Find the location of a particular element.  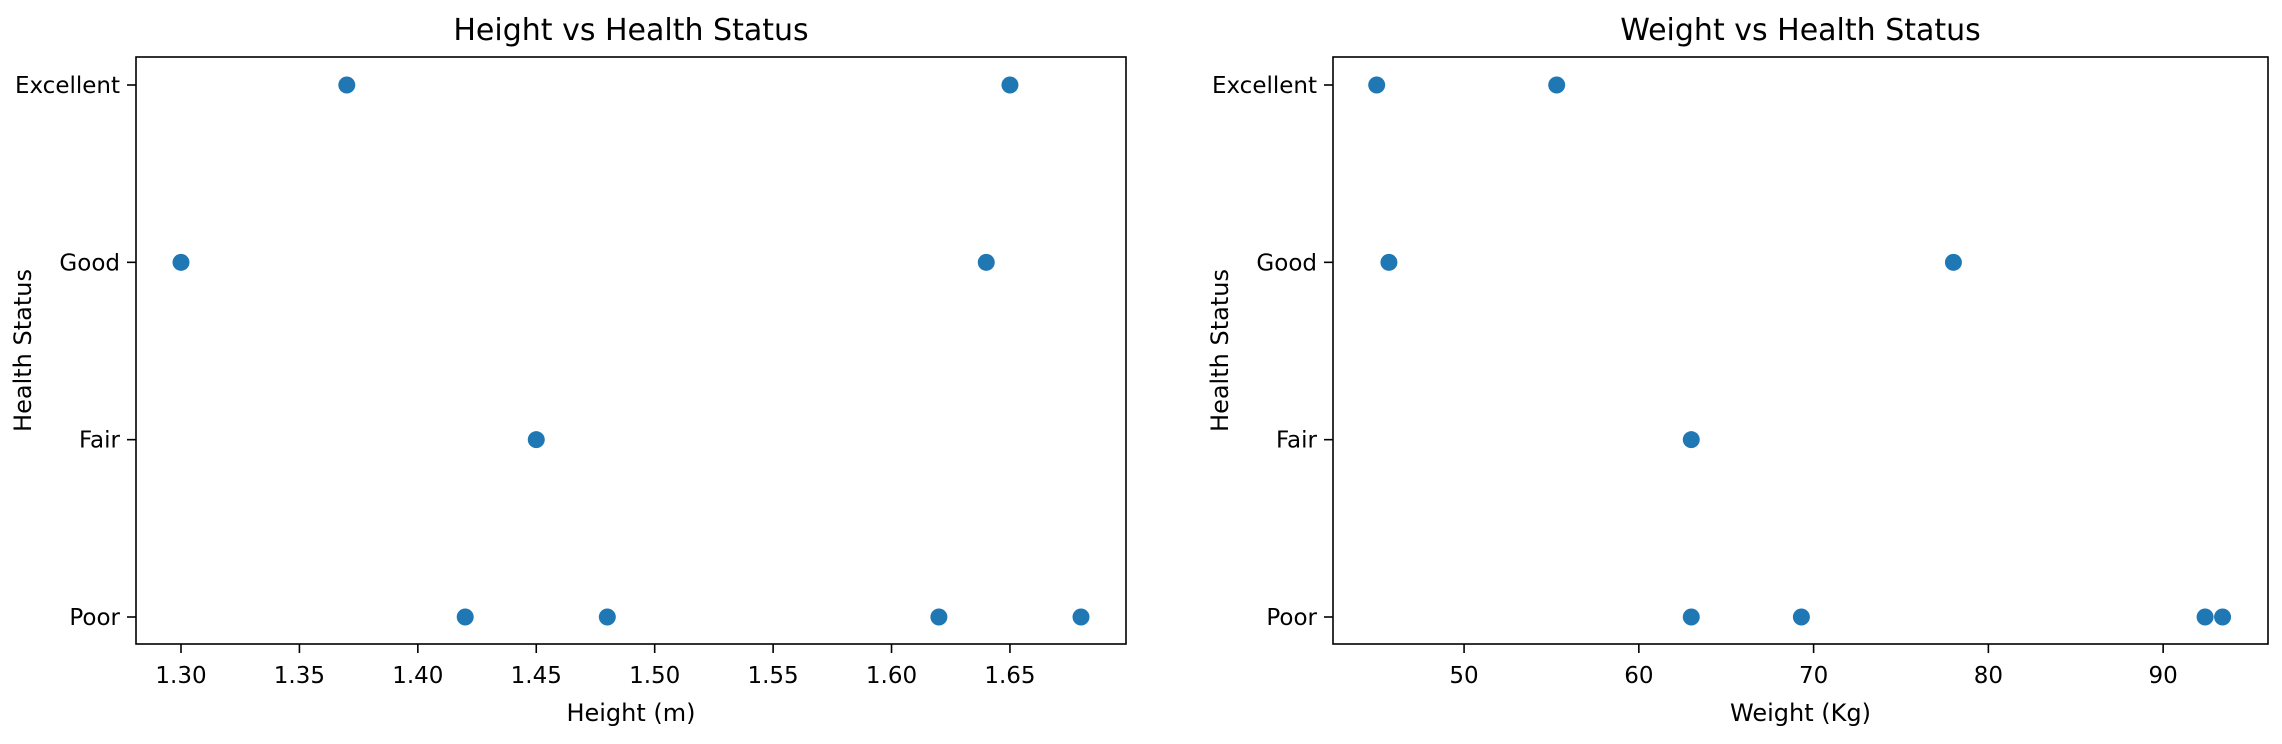

x-tick-label: 80 is located at coordinates (1988, 676).